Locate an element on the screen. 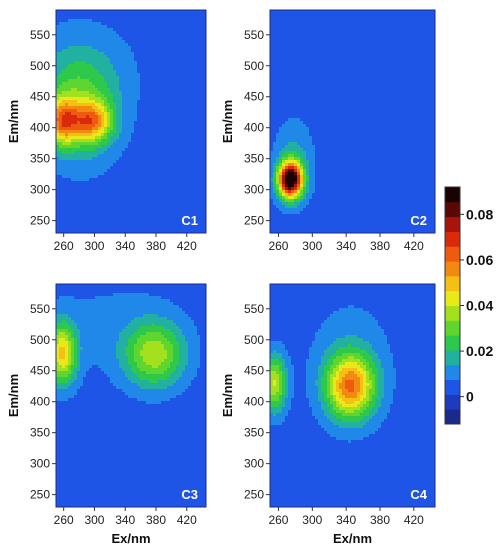 The image size is (498, 550). panel-label: C2 is located at coordinates (418, 220).